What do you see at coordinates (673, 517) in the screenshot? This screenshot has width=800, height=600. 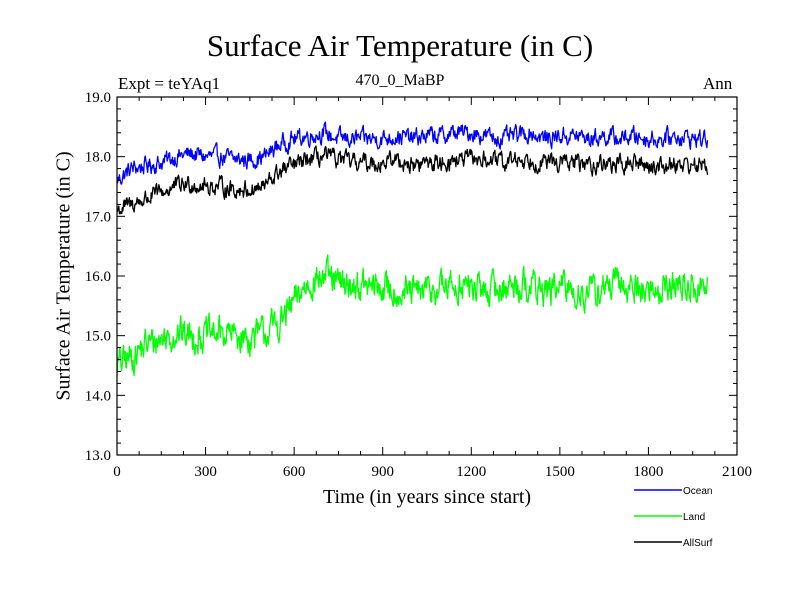 I see `legend: Ocean Land AllSurf` at bounding box center [673, 517].